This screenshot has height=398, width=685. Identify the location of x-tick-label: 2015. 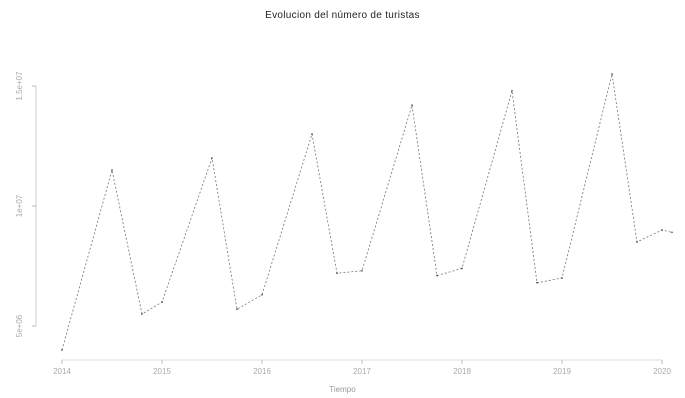
(162, 371).